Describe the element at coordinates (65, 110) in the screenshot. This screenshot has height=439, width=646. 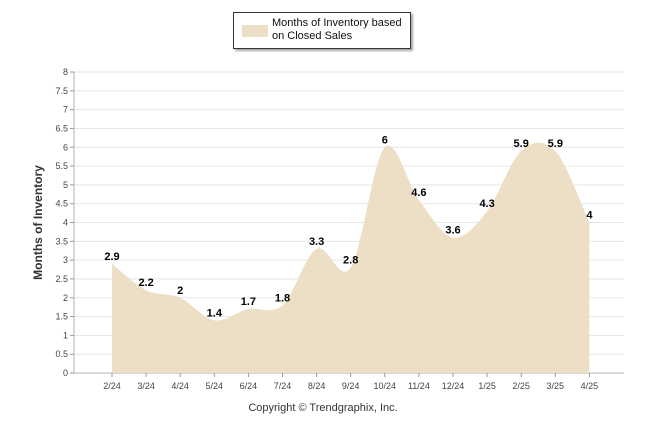
I see `y-tick-label: 7` at that location.